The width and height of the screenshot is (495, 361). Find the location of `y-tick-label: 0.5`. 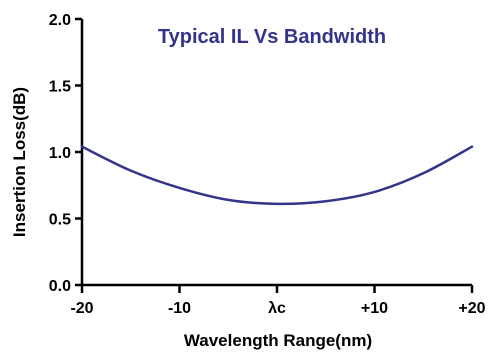

y-tick-label: 0.5 is located at coordinates (60, 220).